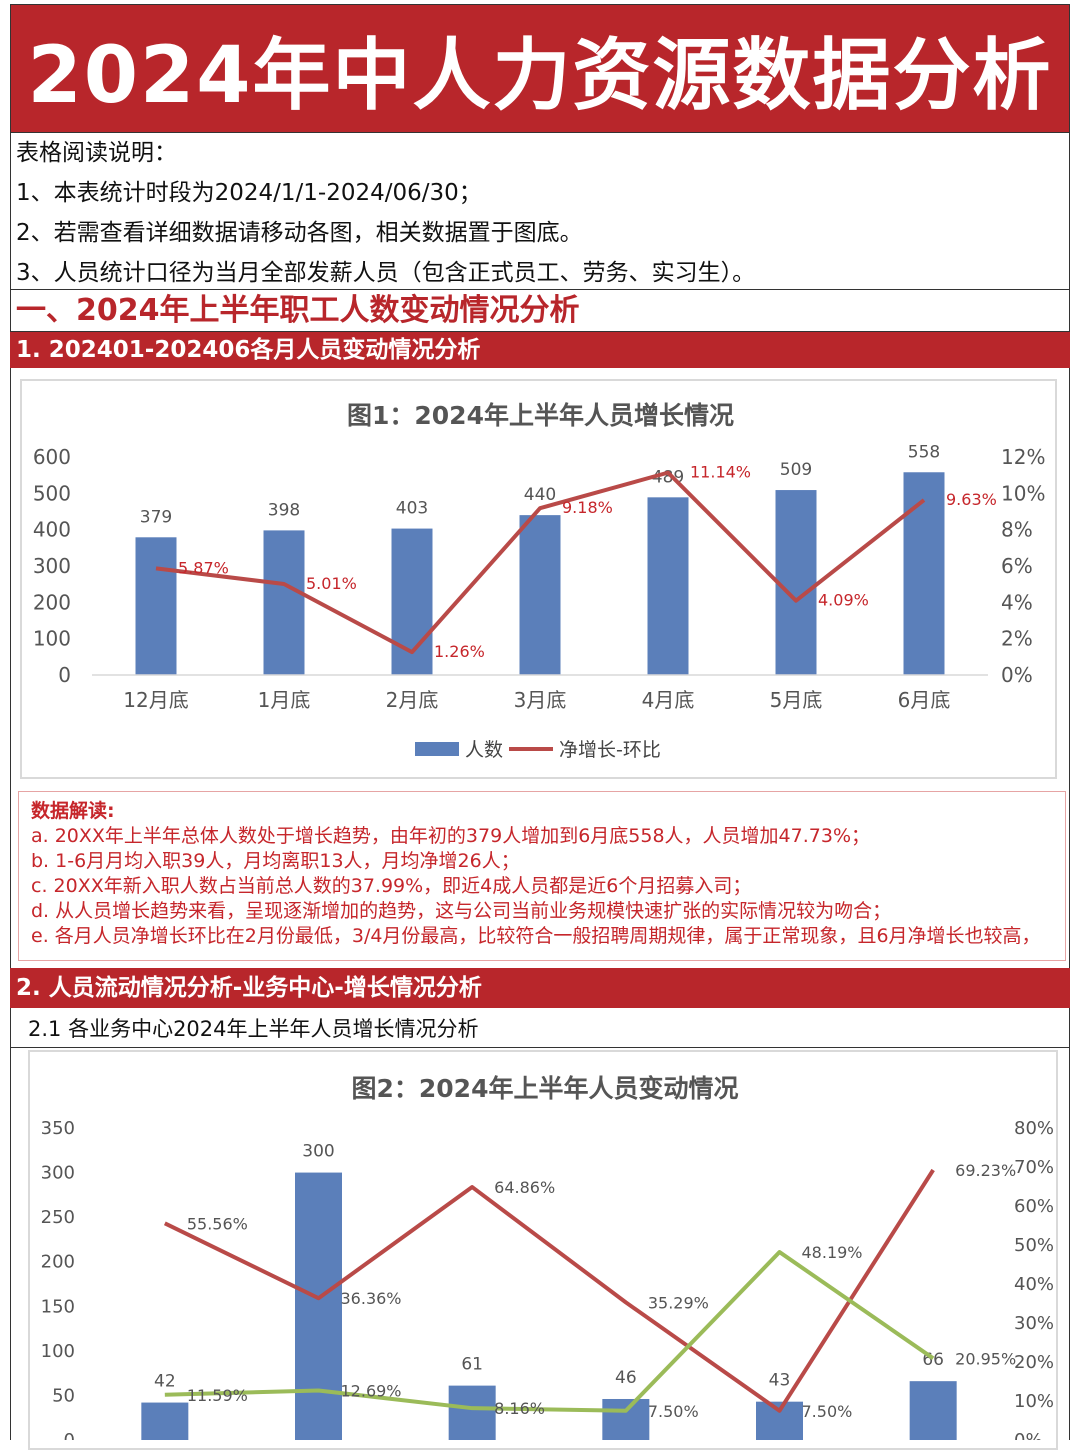 Image resolution: width=1080 pixels, height=1450 pixels. I want to click on page-title-bar: 2024年中人力资源数据分析, so click(540, 68).